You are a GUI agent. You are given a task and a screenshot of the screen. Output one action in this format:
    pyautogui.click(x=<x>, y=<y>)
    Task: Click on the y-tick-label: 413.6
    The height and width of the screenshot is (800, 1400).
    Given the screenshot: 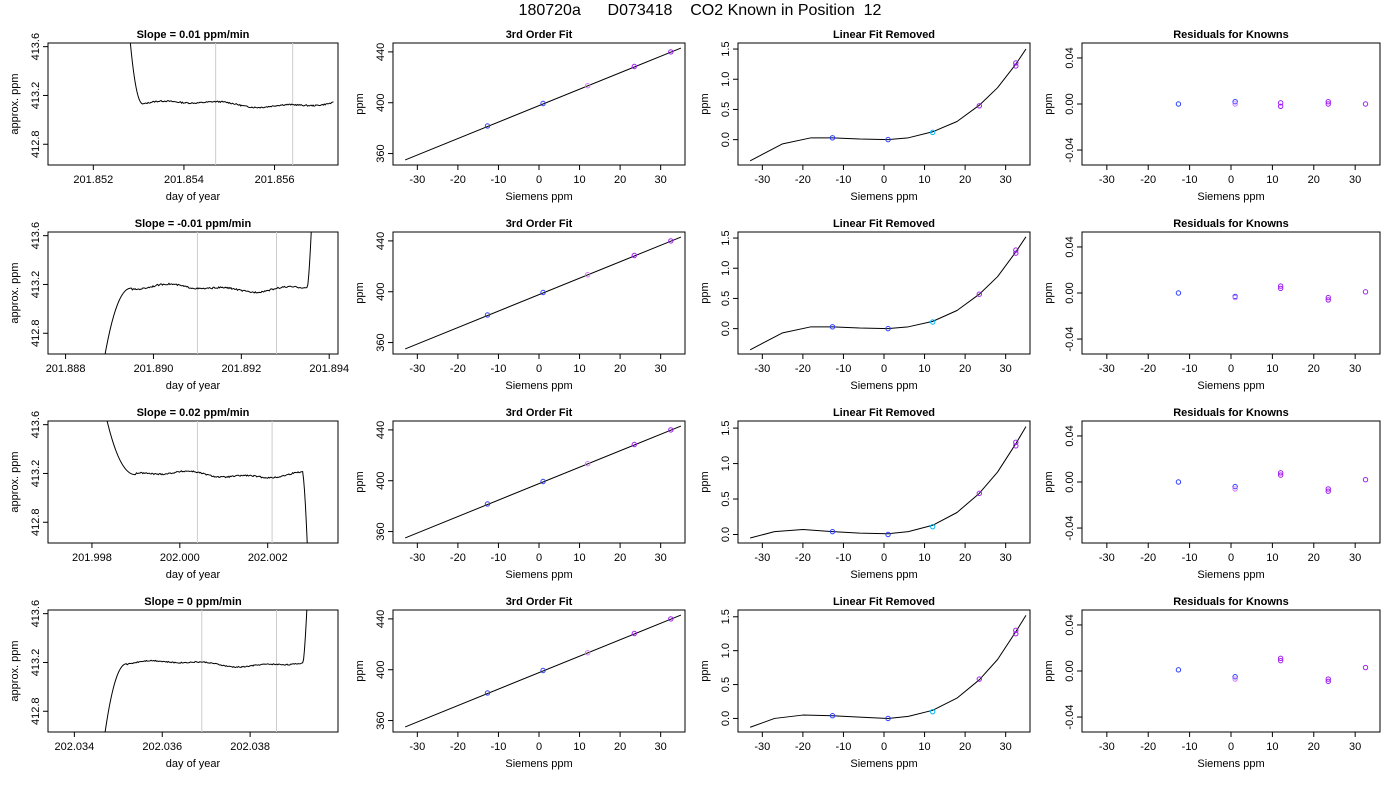 What is the action you would take?
    pyautogui.click(x=36, y=236)
    